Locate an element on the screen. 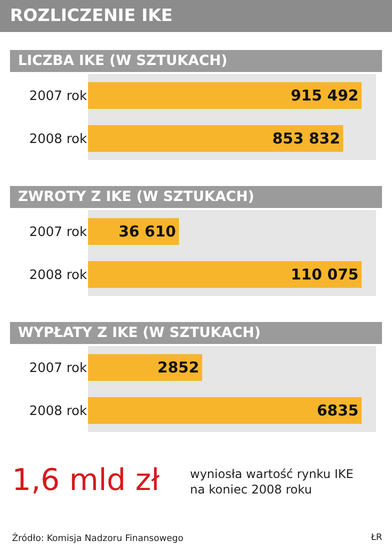  text: Źródło: Komisja Nadzoru Finansowego is located at coordinates (98, 538).